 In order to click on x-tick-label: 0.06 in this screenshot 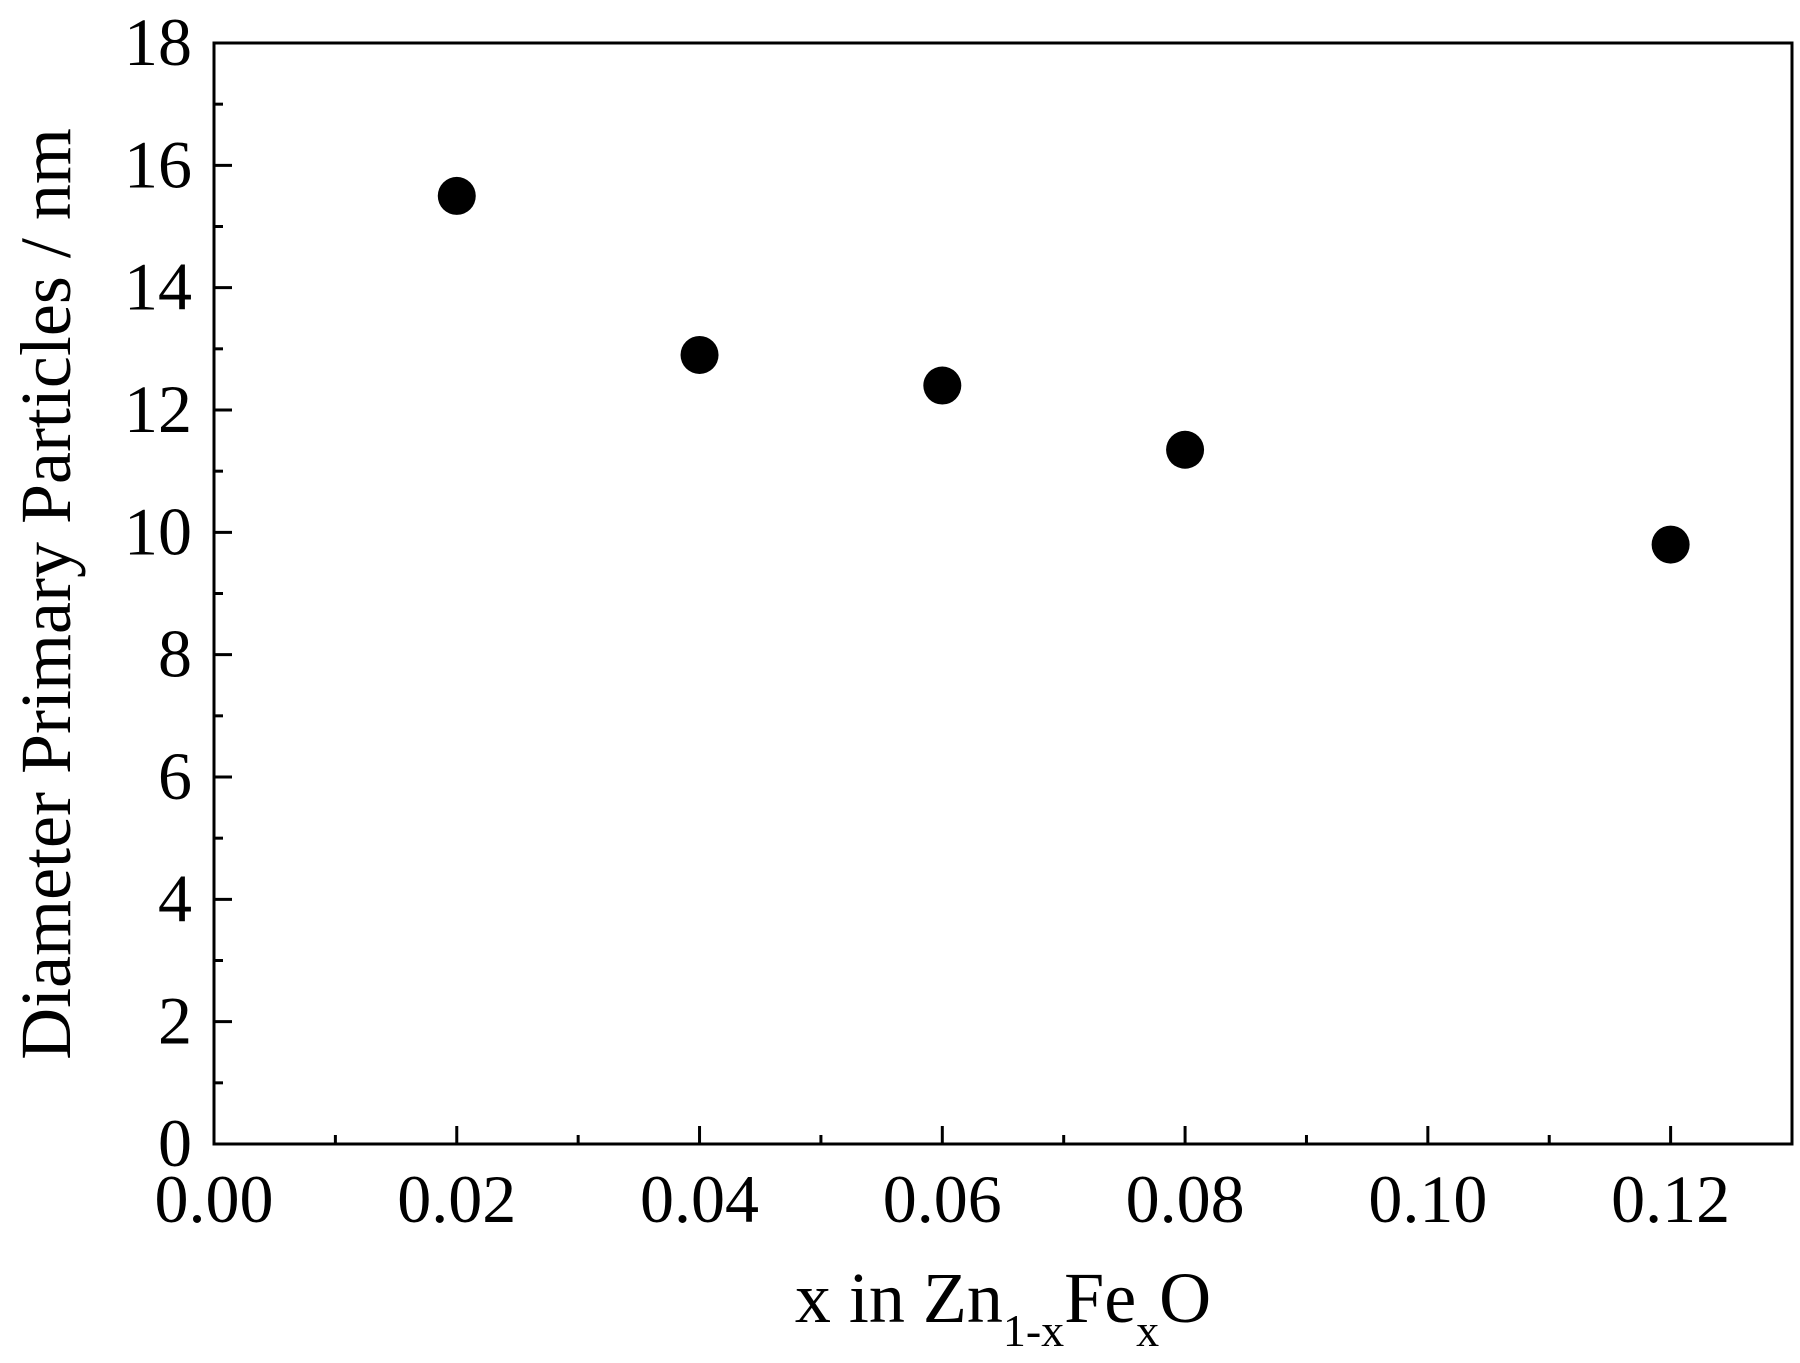, I will do `click(942, 1199)`.